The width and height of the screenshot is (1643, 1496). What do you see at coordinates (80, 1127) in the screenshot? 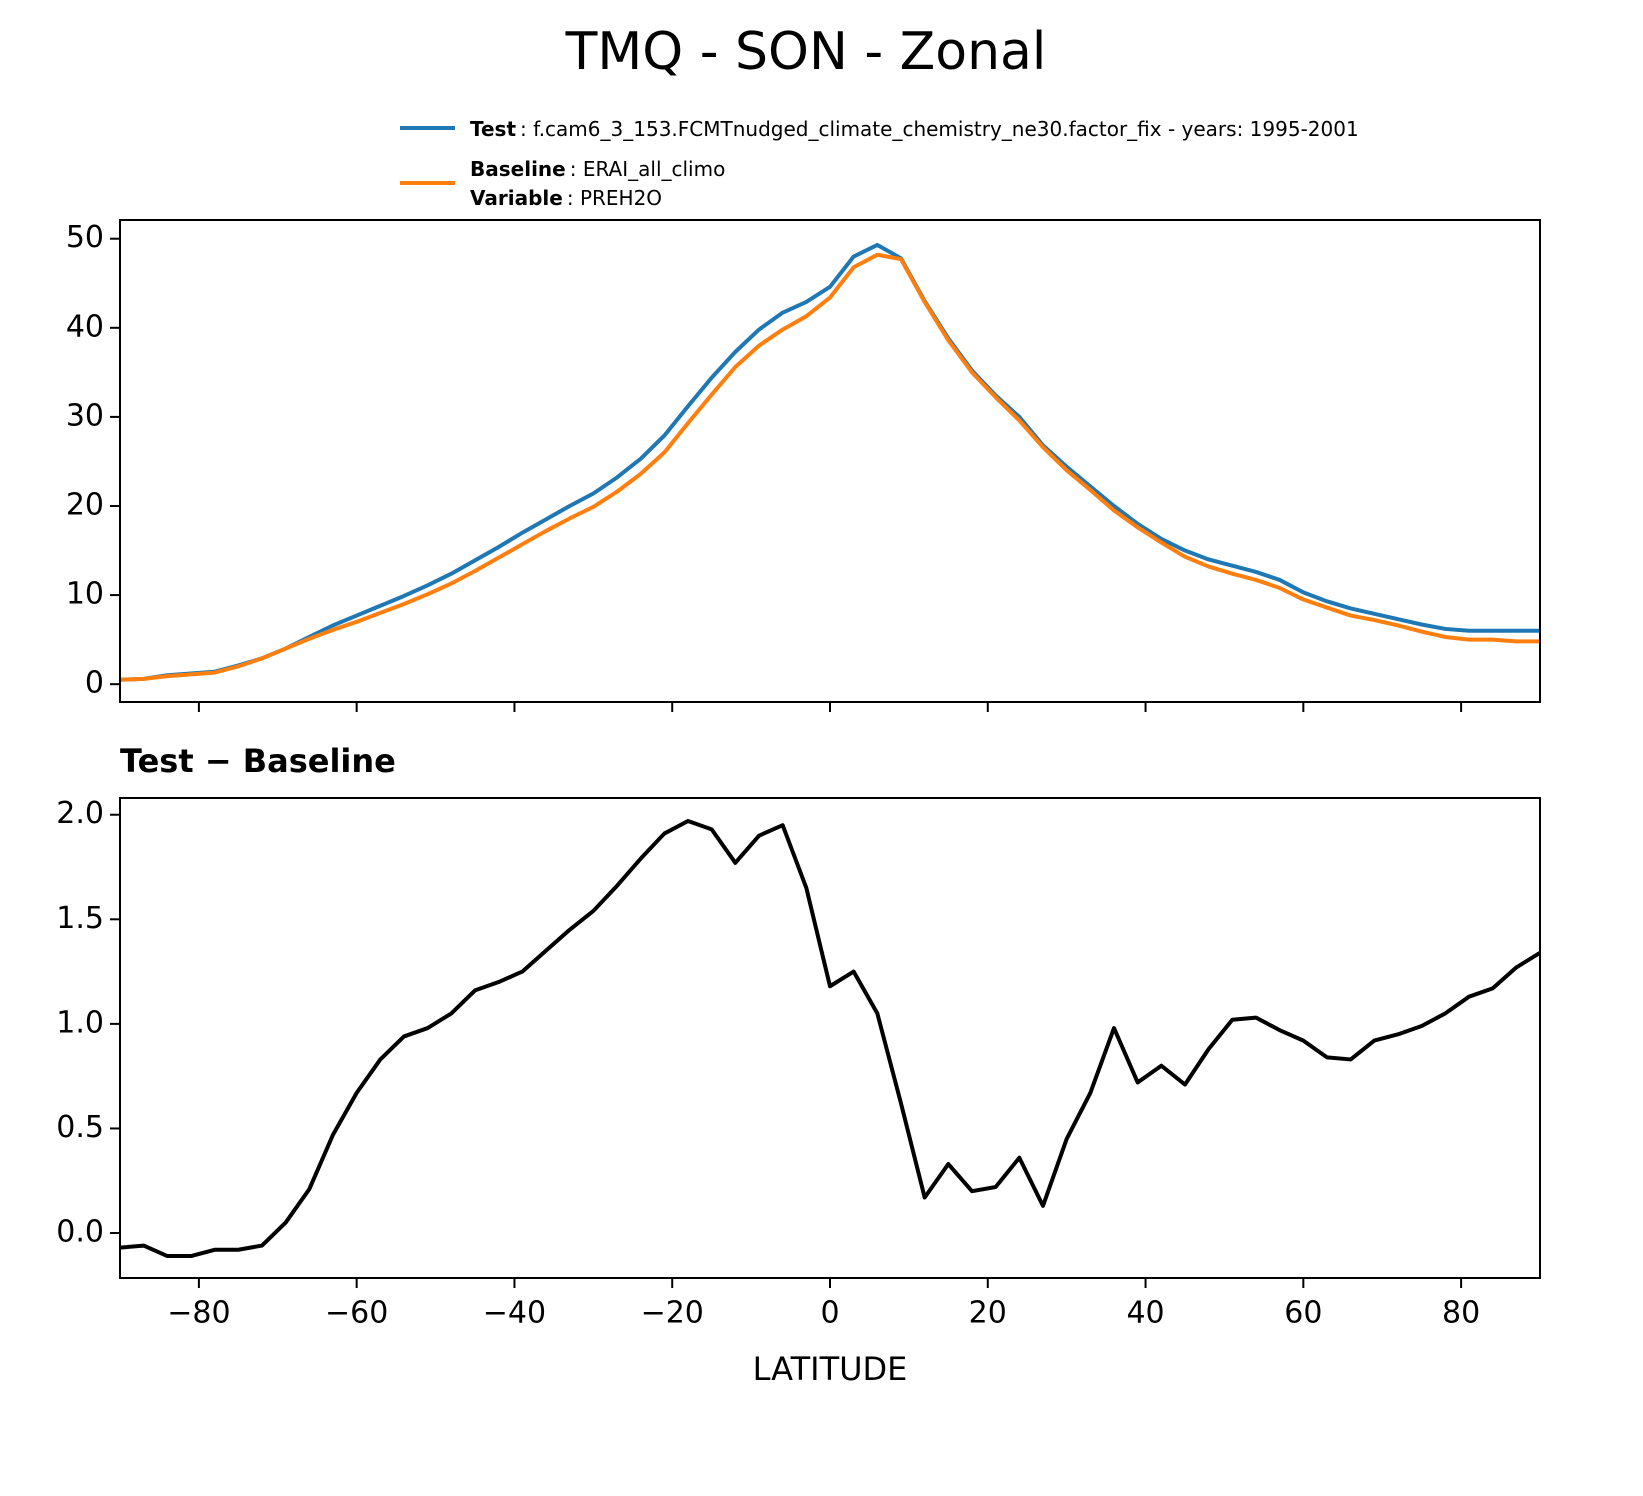
I see `y-tick-label: 0.5` at bounding box center [80, 1127].